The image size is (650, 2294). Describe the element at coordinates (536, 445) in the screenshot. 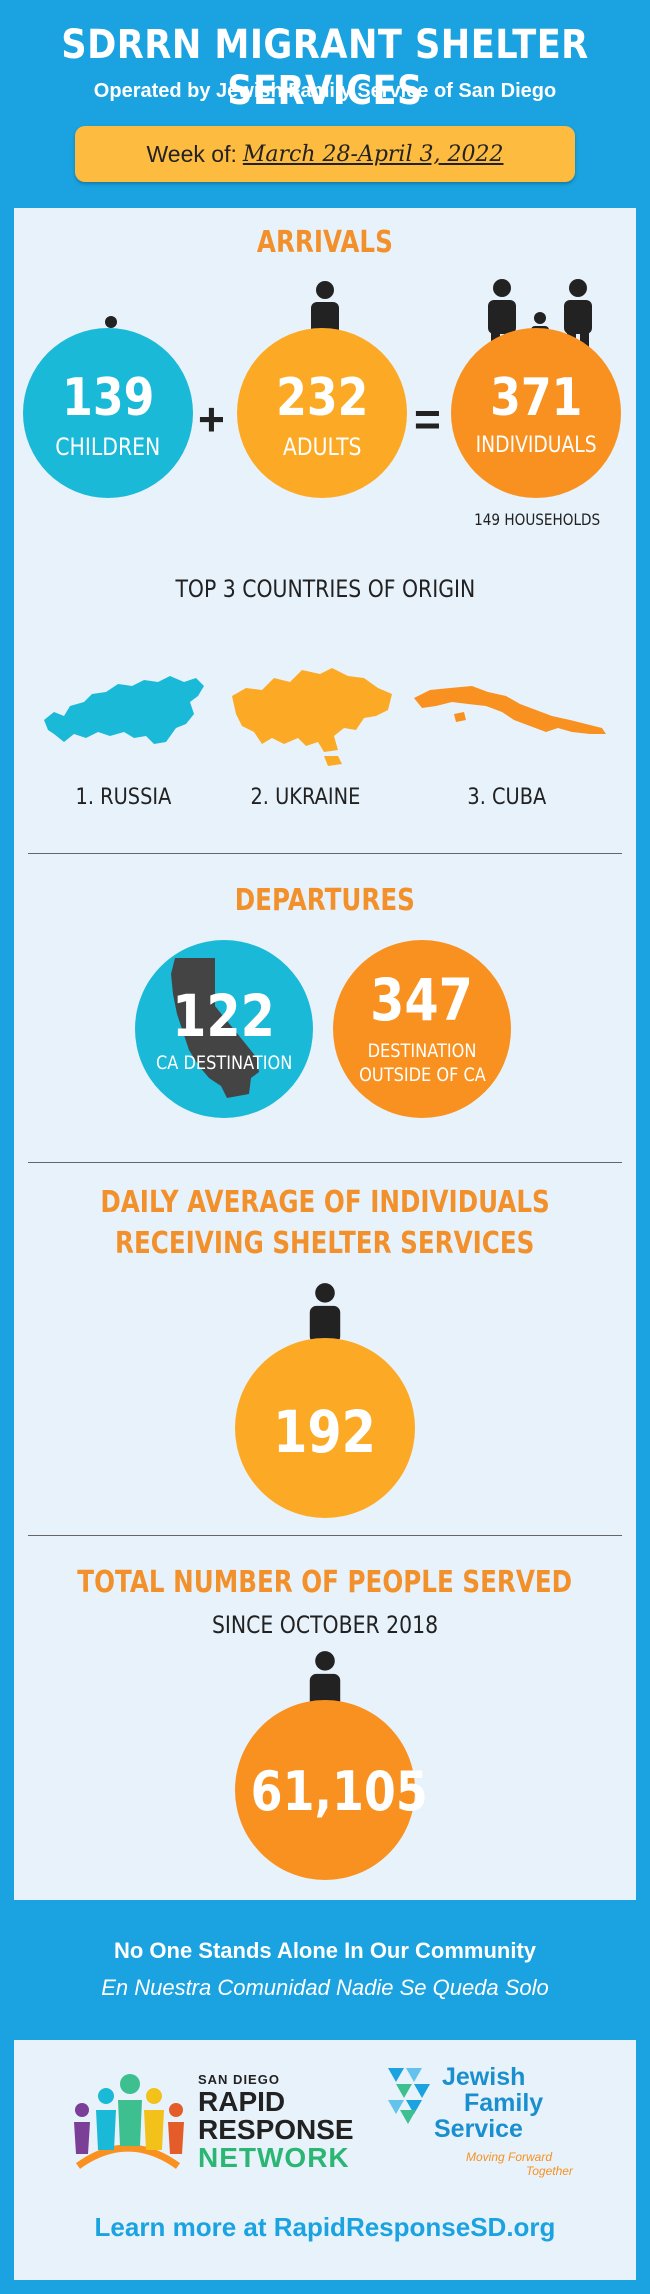

I see `individuals-label: INDIVIDUALS` at that location.